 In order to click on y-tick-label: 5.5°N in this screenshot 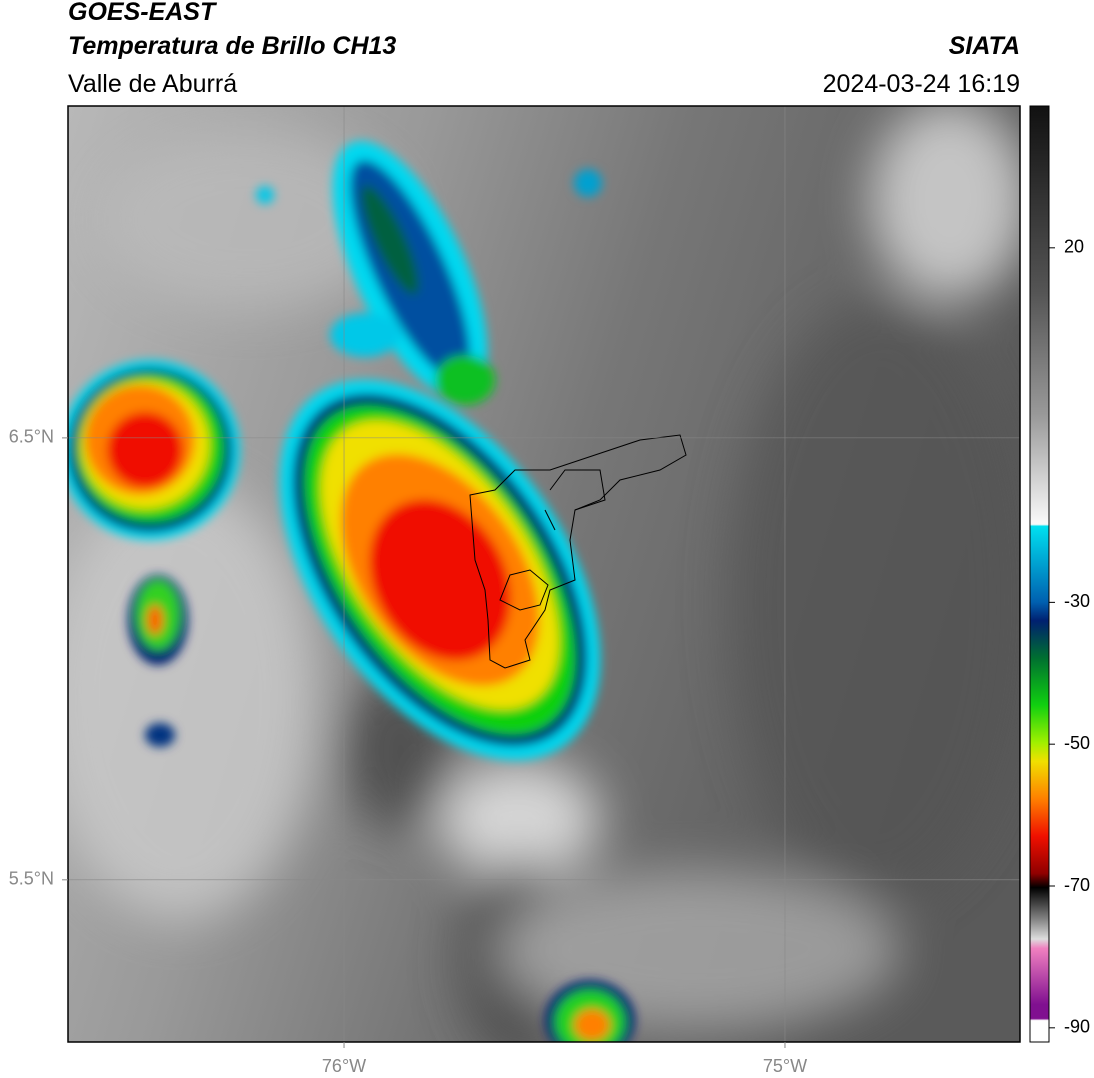, I will do `click(31, 879)`.